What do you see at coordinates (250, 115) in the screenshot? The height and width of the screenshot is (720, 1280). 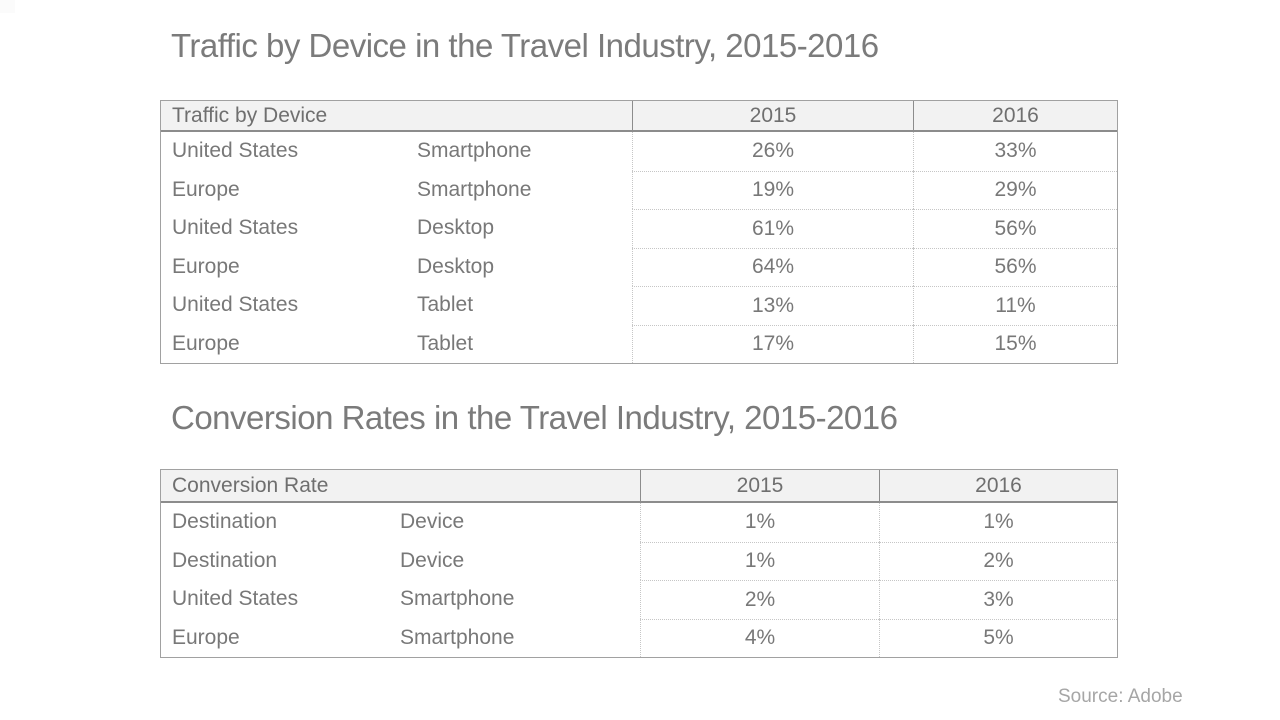 I see `traffic-header-label: Traffic by Device` at bounding box center [250, 115].